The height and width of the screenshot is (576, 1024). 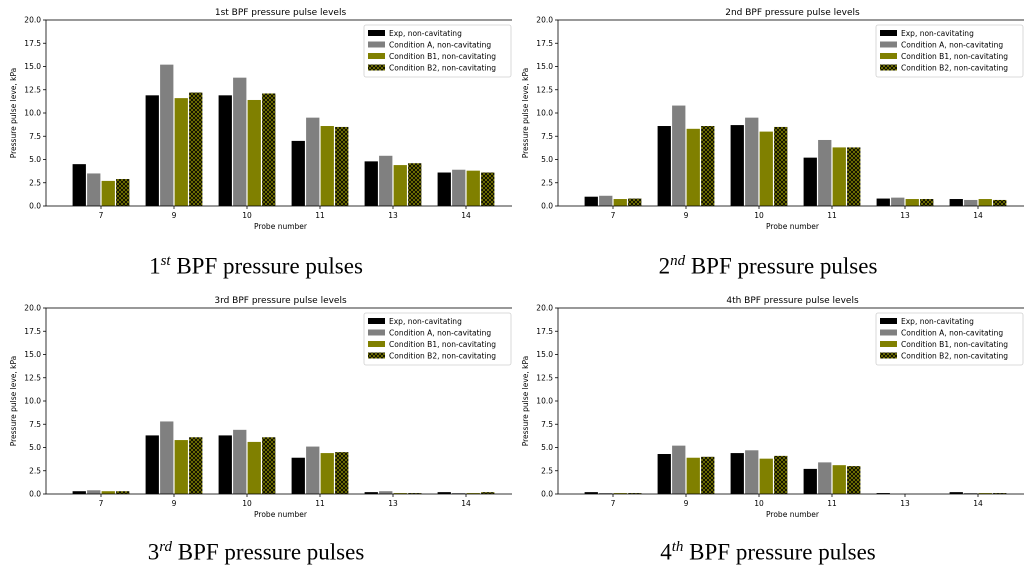 I want to click on chart-3-x-tick-label: 10, so click(x=247, y=503).